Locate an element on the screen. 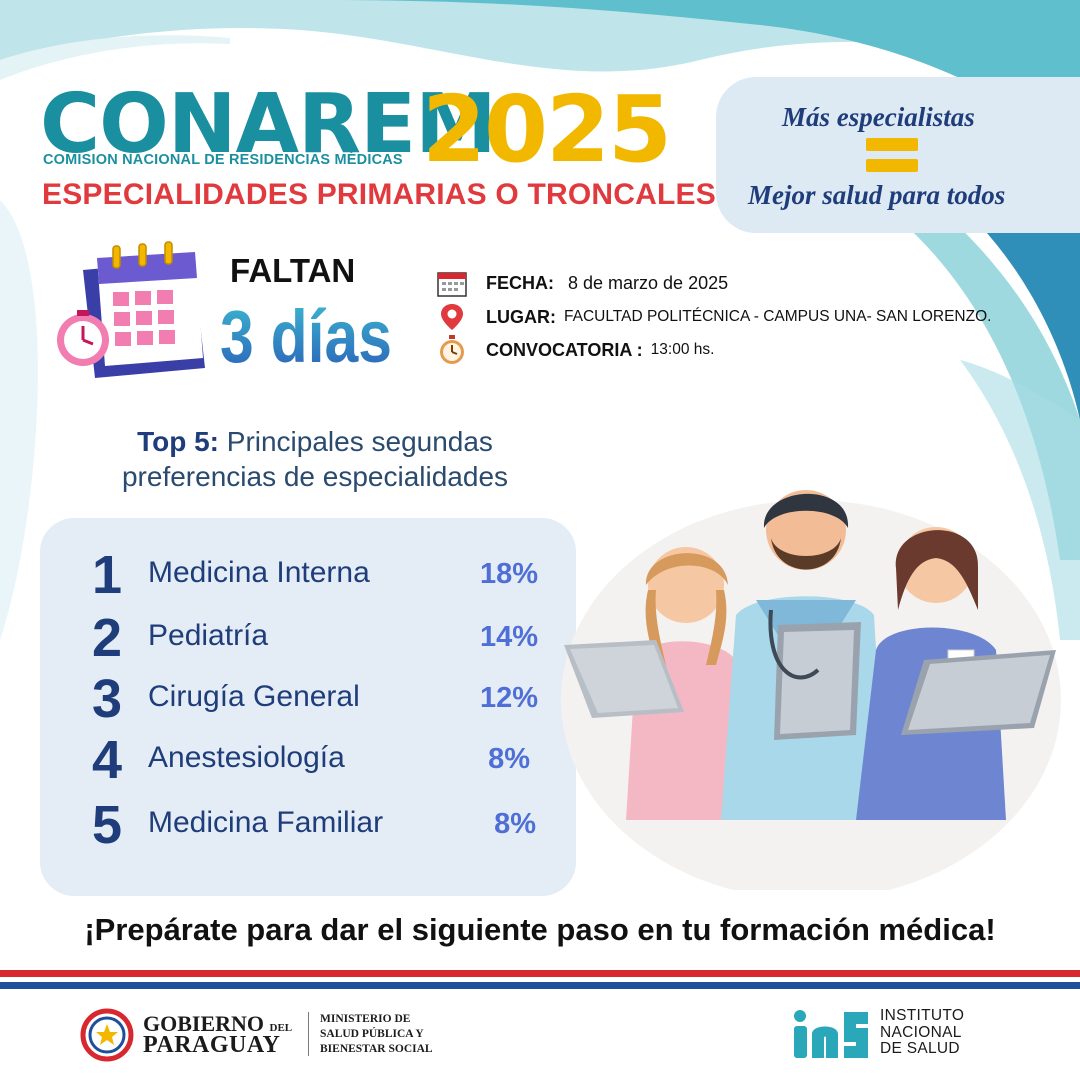 Image resolution: width=1080 pixels, height=1080 pixels. ministerio-line-1: MINISTERIO DE is located at coordinates (365, 1019).